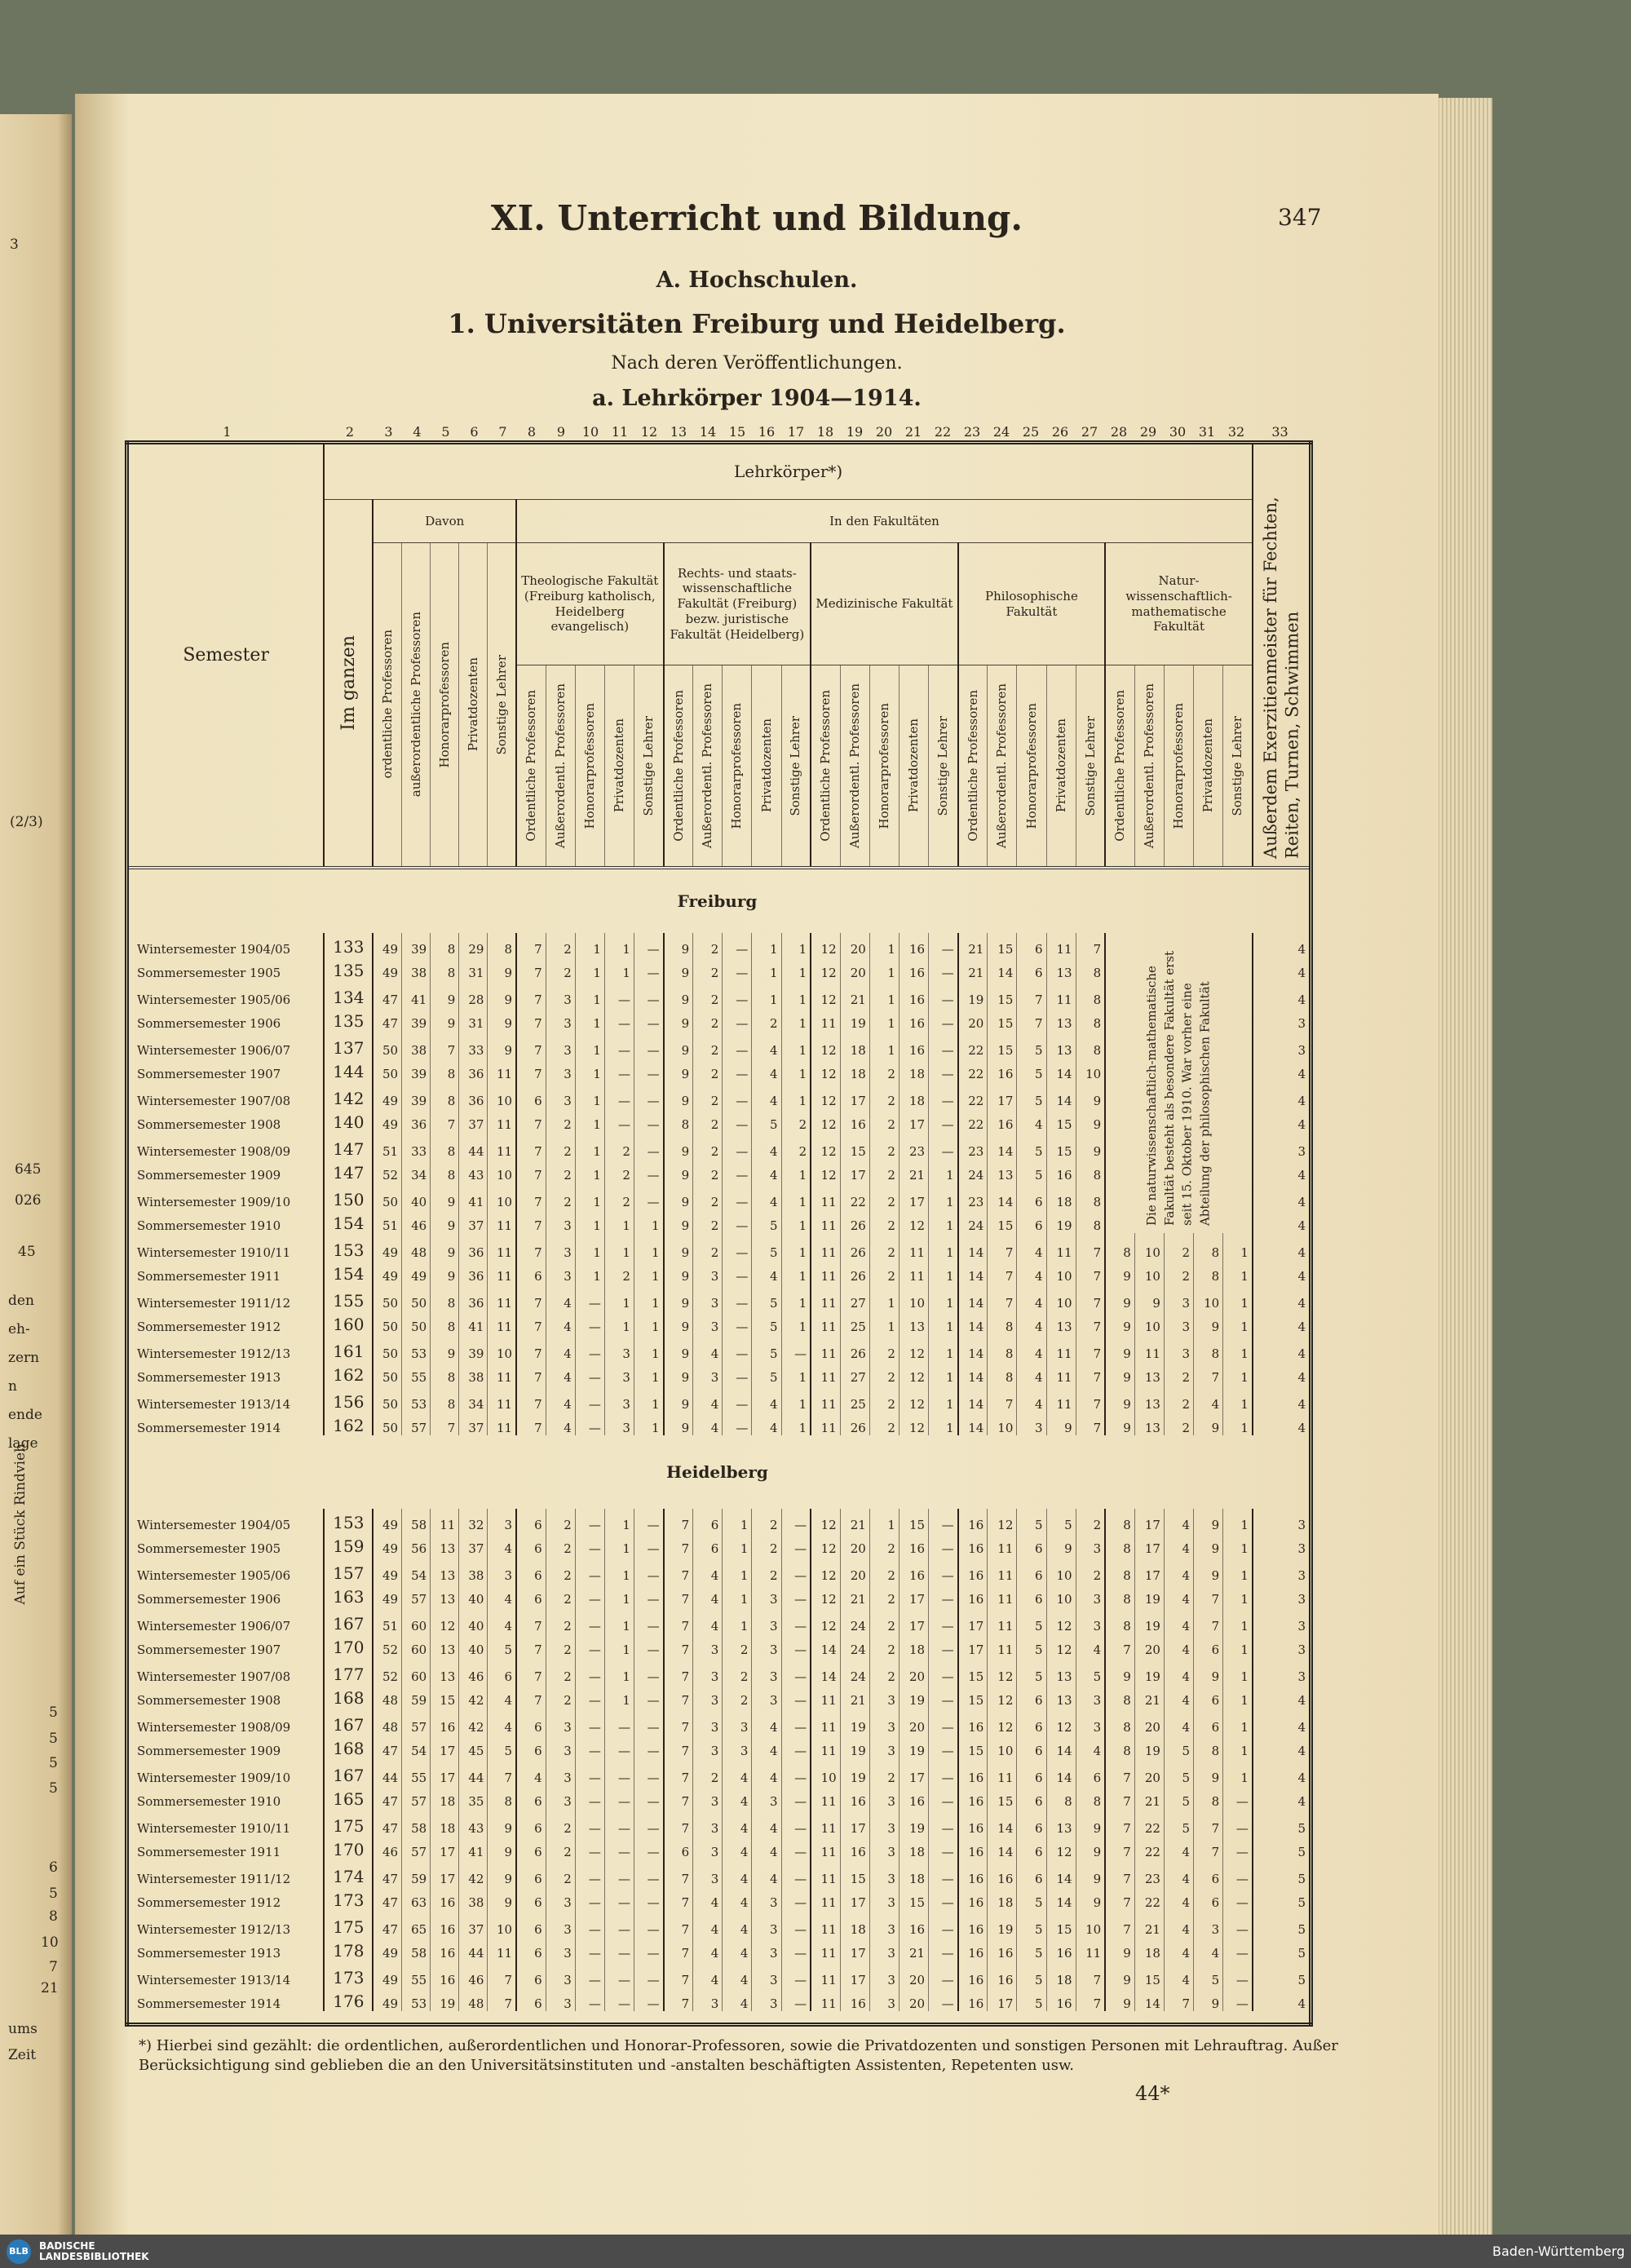 The width and height of the screenshot is (1631, 2268). I want to click on section: A. Hochschulen., so click(757, 280).